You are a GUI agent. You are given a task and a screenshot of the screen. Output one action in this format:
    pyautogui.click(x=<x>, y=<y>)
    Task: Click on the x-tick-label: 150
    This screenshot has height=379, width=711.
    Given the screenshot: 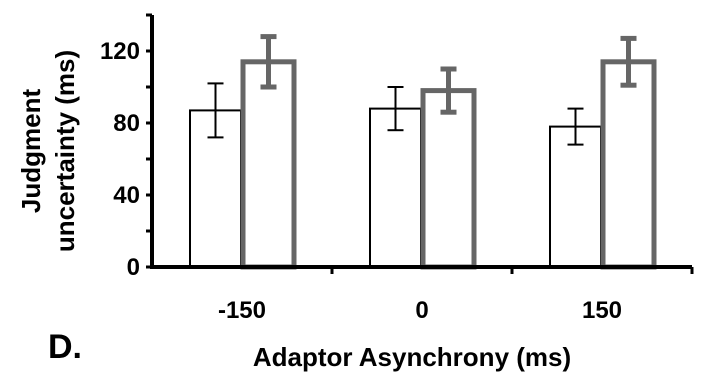 What is the action you would take?
    pyautogui.click(x=602, y=310)
    